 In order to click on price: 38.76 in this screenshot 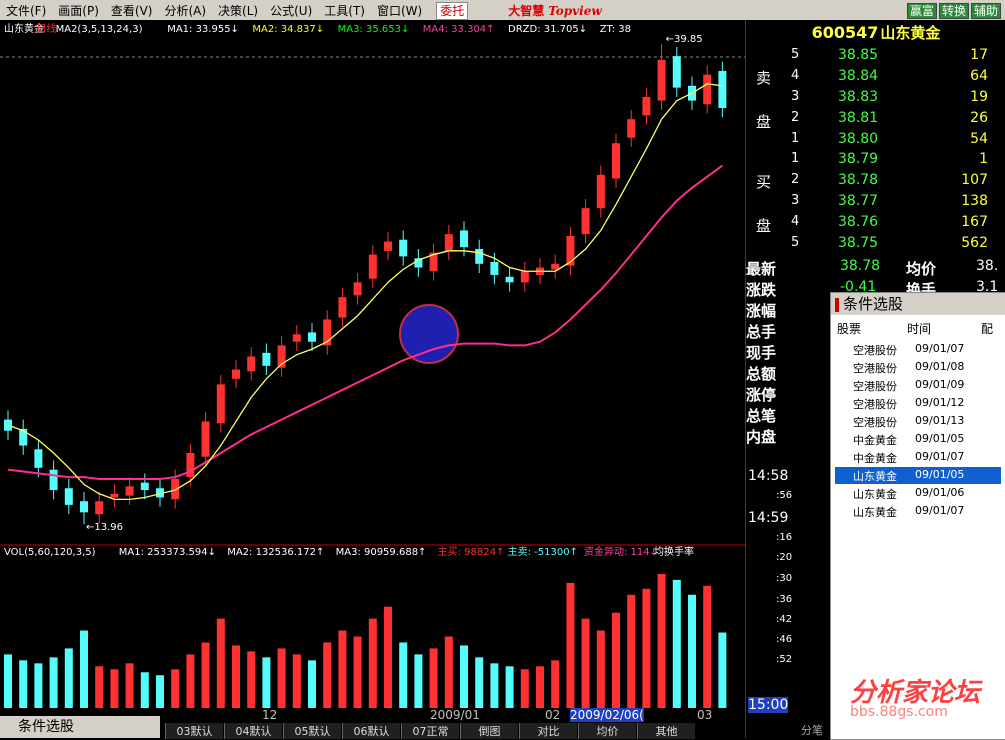, I will do `click(858, 222)`.